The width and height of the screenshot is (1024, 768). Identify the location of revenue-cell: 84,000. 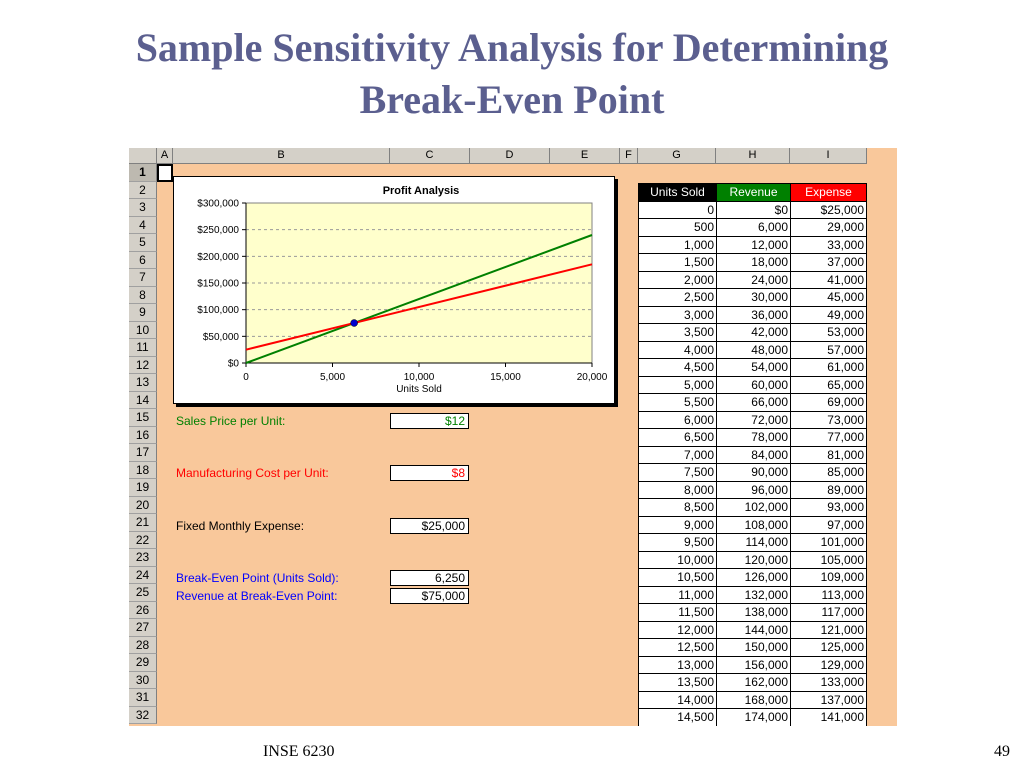
(753, 454).